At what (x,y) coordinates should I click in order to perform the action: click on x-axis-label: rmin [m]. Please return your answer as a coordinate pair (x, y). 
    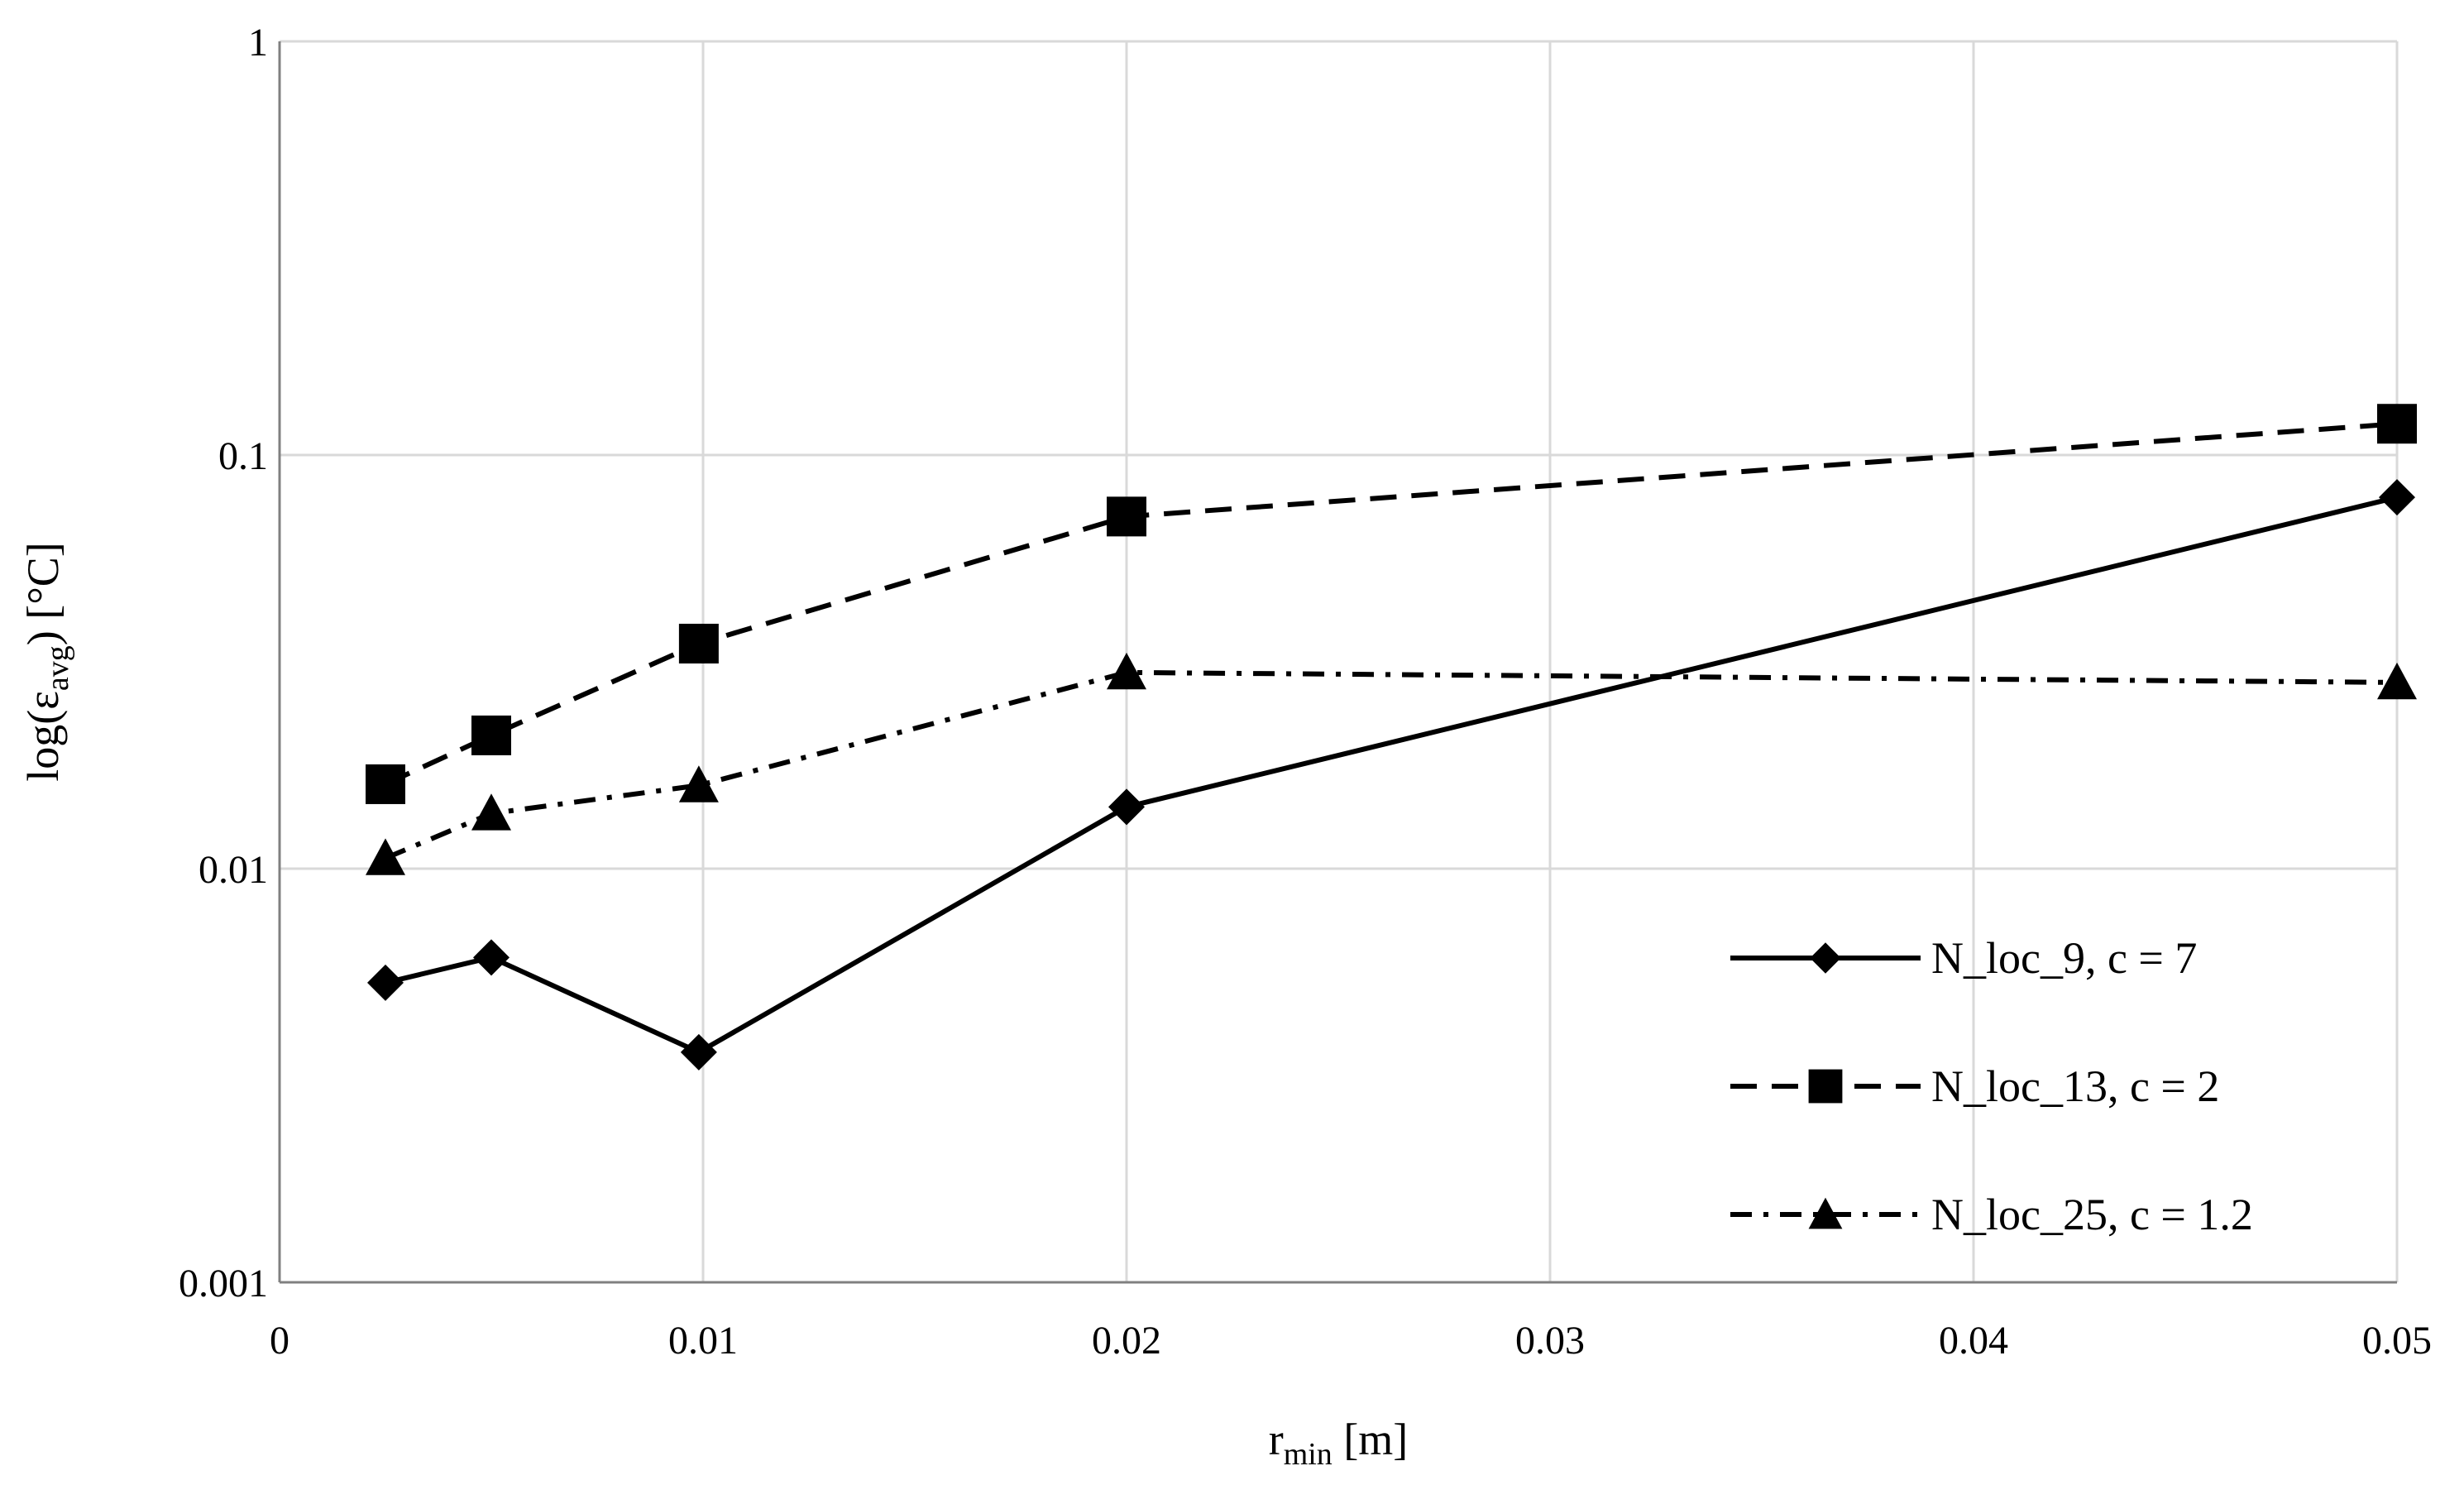
    Looking at the image, I should click on (1339, 1443).